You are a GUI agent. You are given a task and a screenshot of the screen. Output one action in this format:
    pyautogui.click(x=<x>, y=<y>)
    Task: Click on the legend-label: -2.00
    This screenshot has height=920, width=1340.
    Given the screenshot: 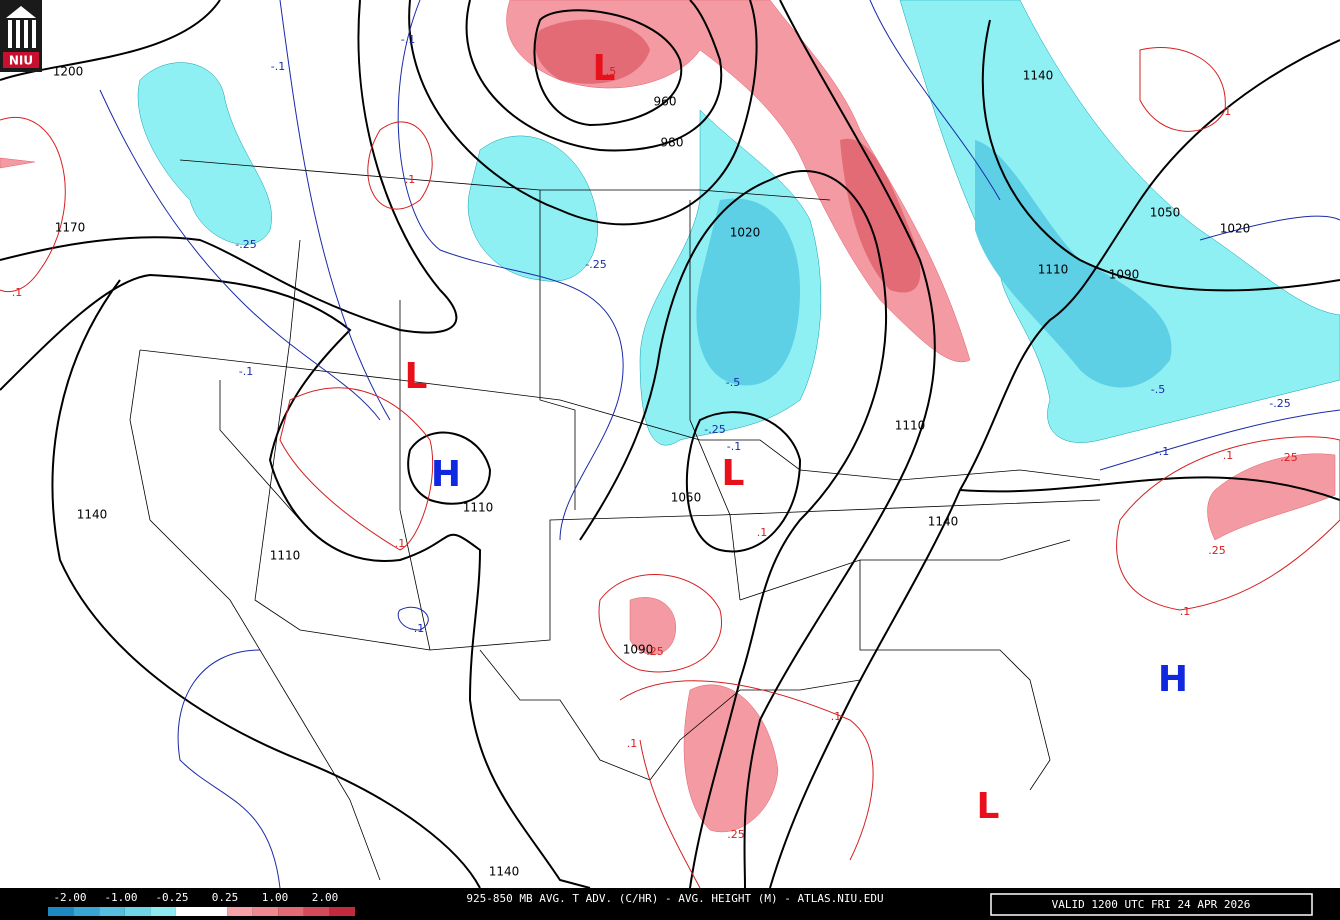 What is the action you would take?
    pyautogui.click(x=69, y=897)
    